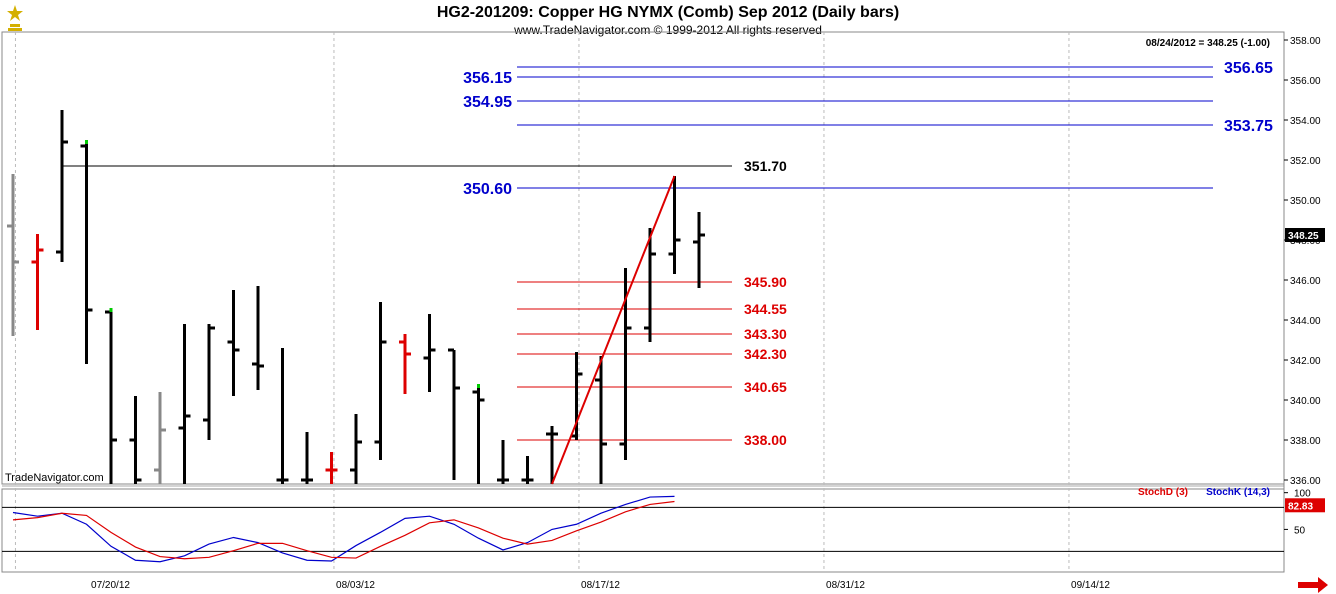 This screenshot has height=594, width=1336. What do you see at coordinates (1208, 43) in the screenshot?
I see `last-price-info: 08/24/2012 = 348.25 (-1.00)` at bounding box center [1208, 43].